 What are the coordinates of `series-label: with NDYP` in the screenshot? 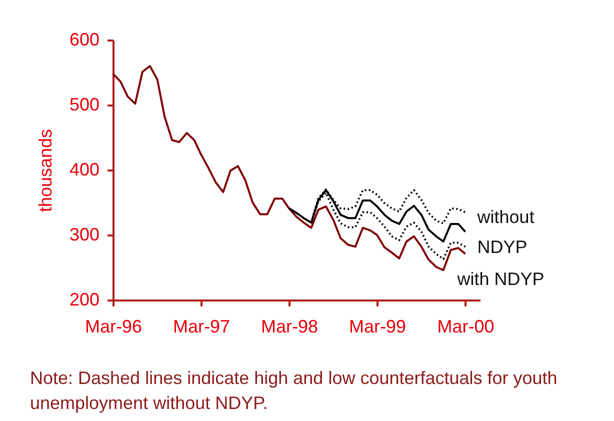 It's located at (500, 278).